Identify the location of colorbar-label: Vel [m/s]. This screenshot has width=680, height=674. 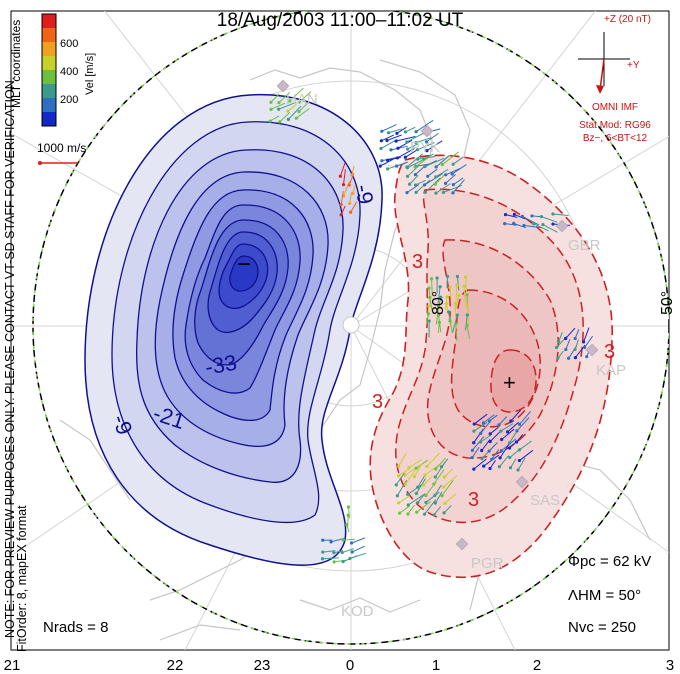
(90, 74).